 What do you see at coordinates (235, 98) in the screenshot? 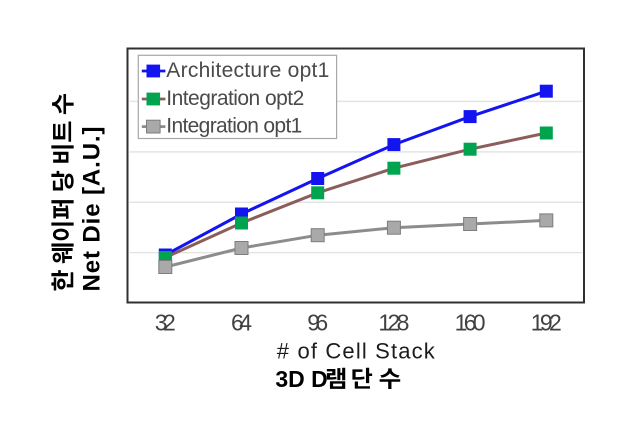
I see `svg-text: Integration opt2` at bounding box center [235, 98].